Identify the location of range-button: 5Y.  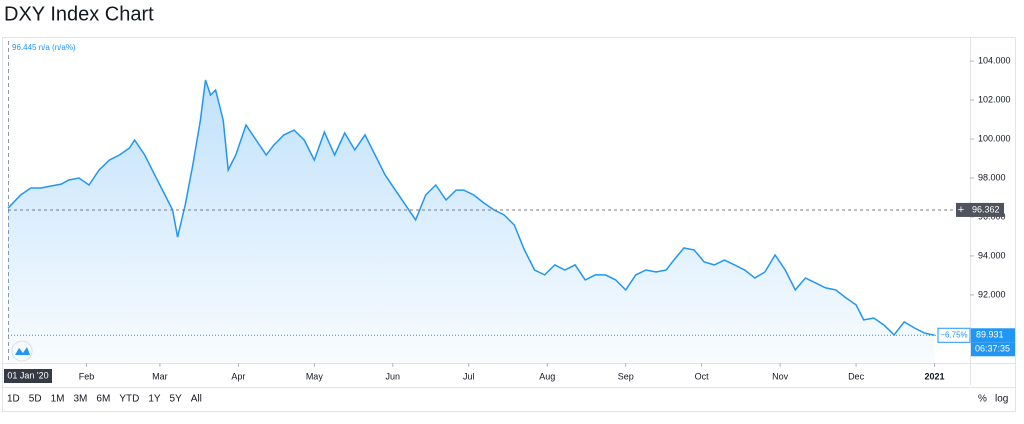
(176, 399).